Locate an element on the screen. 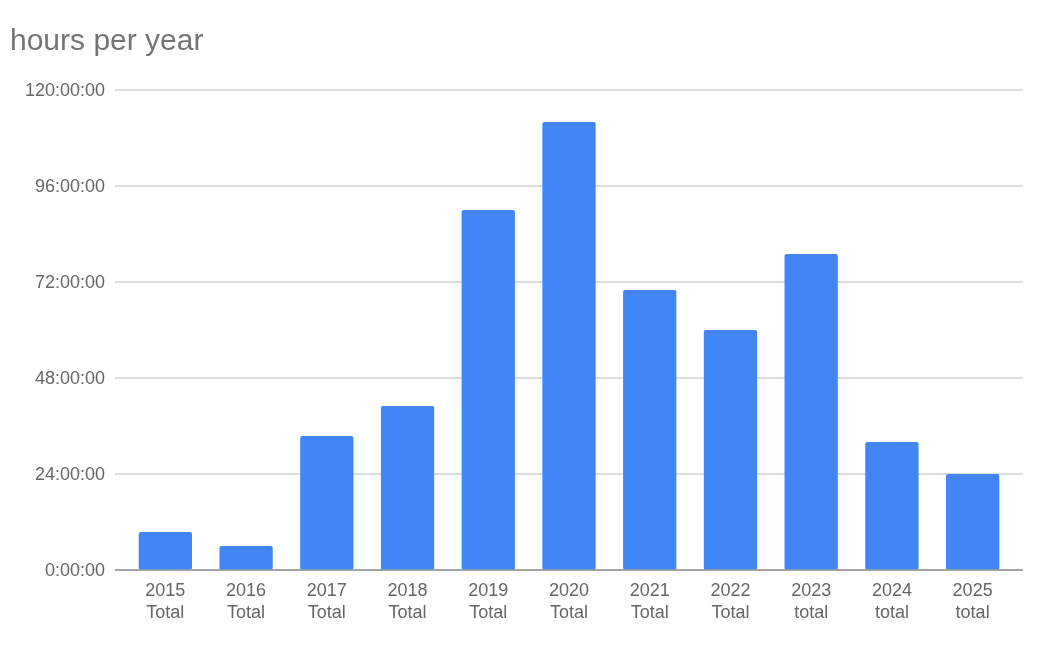 The width and height of the screenshot is (1038, 652). x-tick-label: 2024 total is located at coordinates (891, 601).